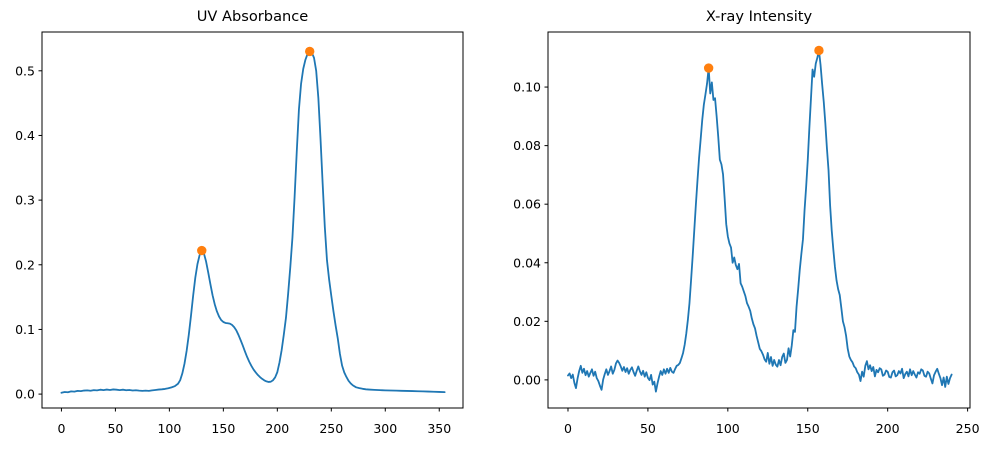 The height and width of the screenshot is (451, 989). Describe the element at coordinates (759, 16) in the screenshot. I see `right-plot-title: X-ray Intensity` at that location.